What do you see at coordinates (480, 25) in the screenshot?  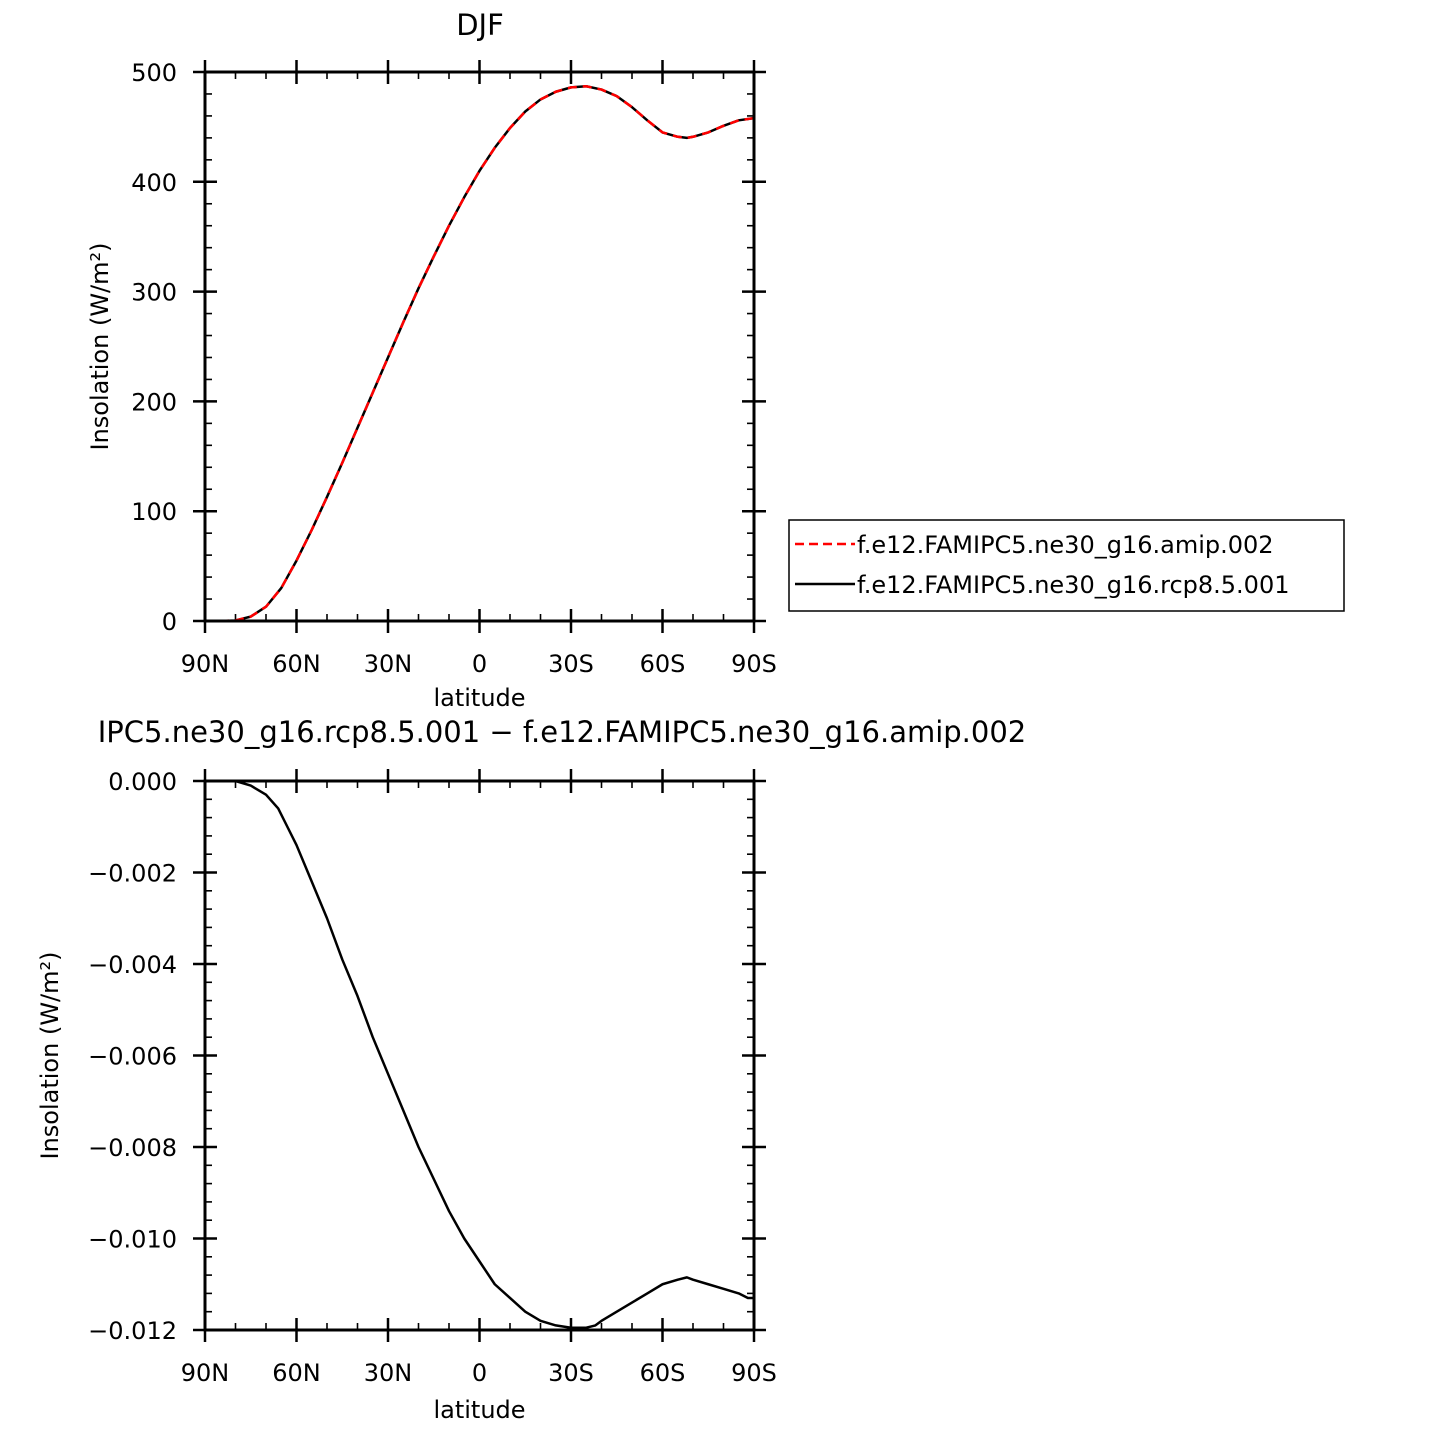 I see `chart-title: DJF` at bounding box center [480, 25].